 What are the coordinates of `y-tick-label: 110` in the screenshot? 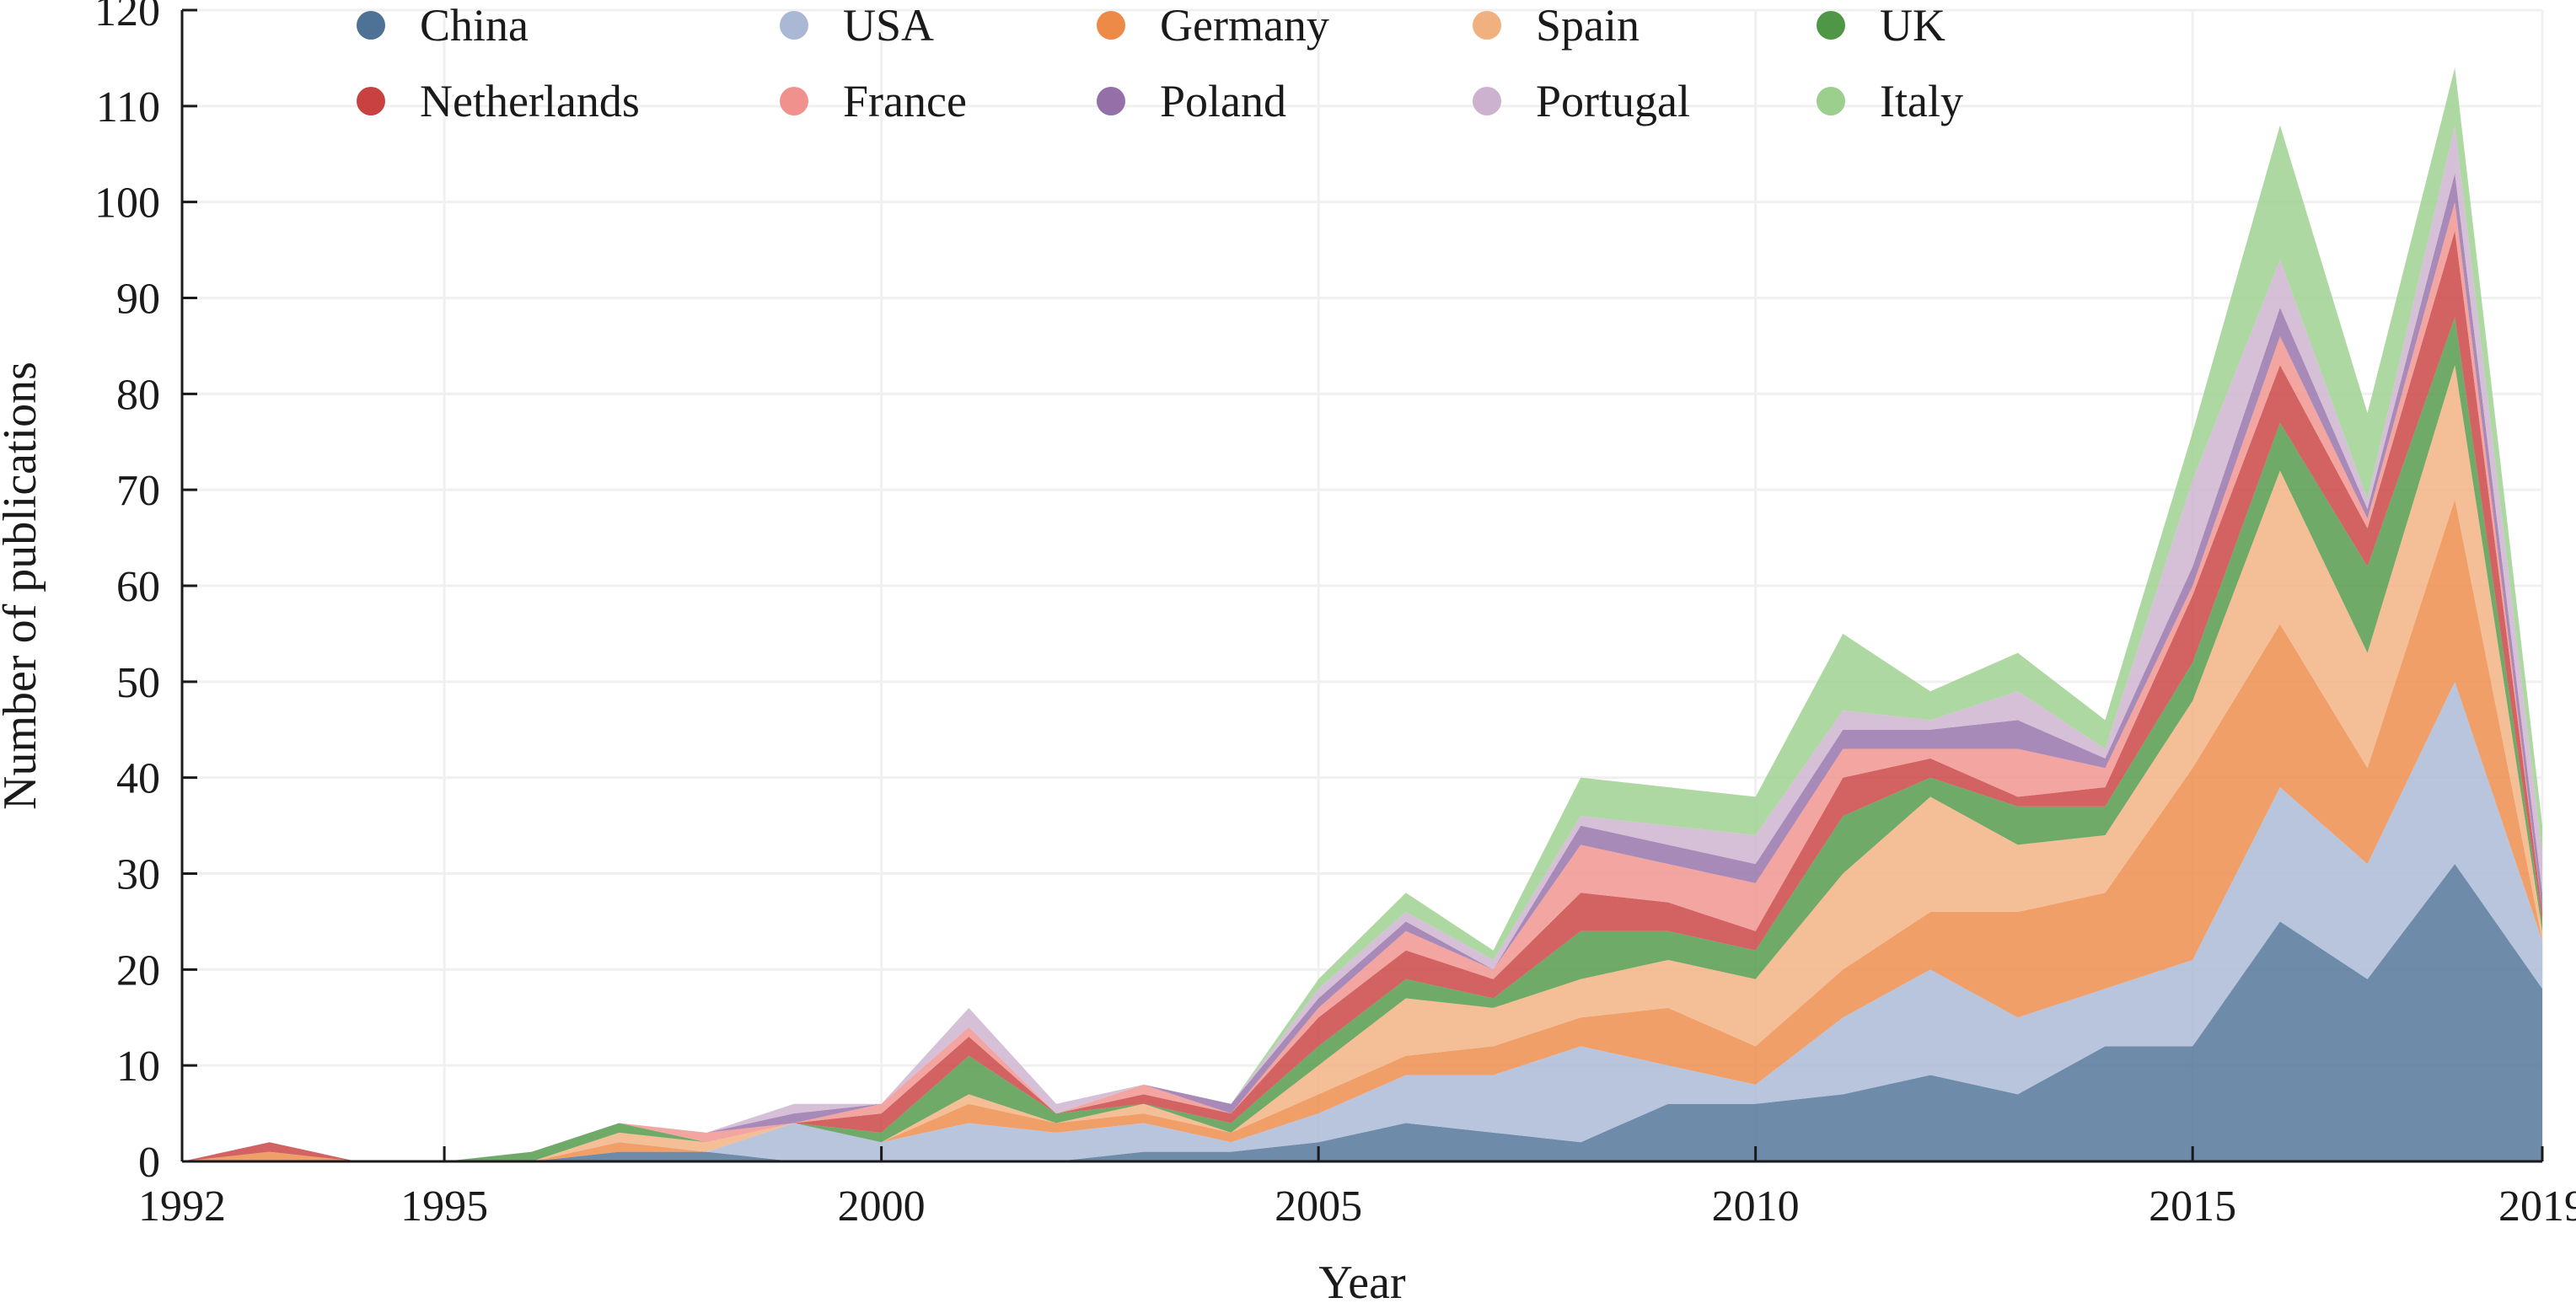 It's located at (128, 107).